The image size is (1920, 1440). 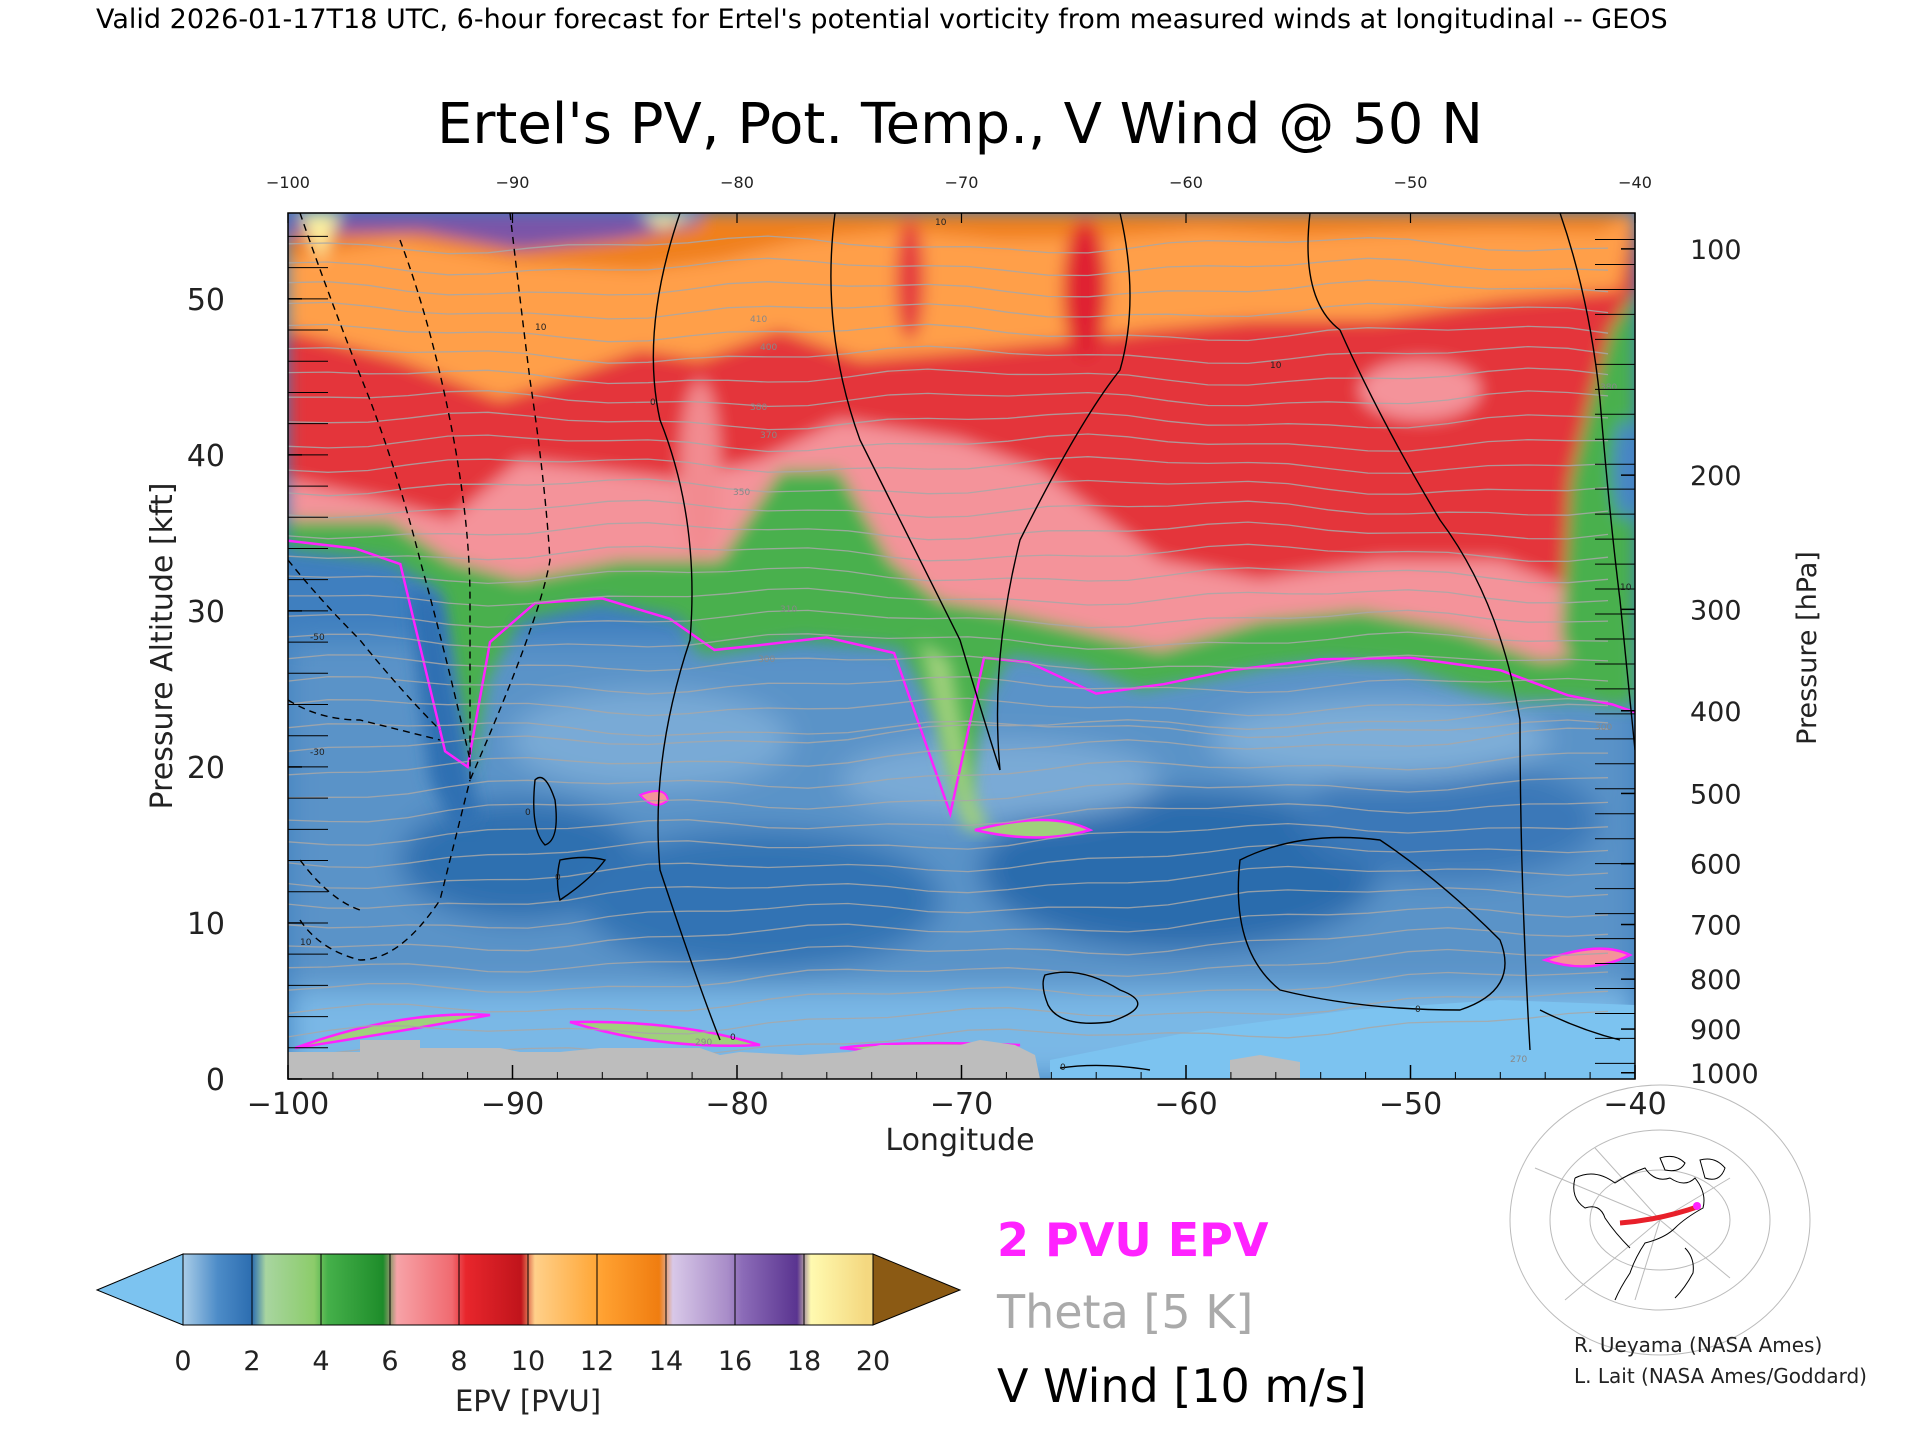 What do you see at coordinates (1716, 794) in the screenshot?
I see `pressure-tick-label: 500` at bounding box center [1716, 794].